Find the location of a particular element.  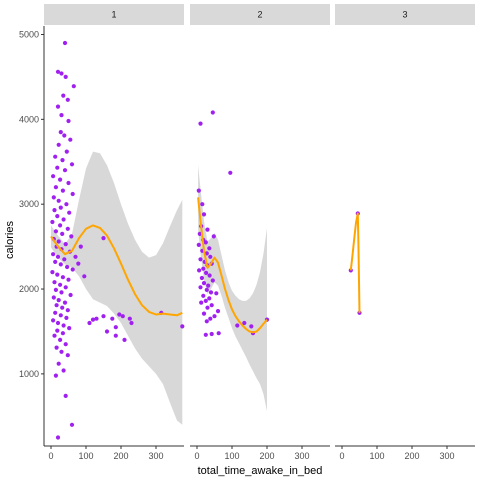

x-tick-label: 100 is located at coordinates (231, 456).